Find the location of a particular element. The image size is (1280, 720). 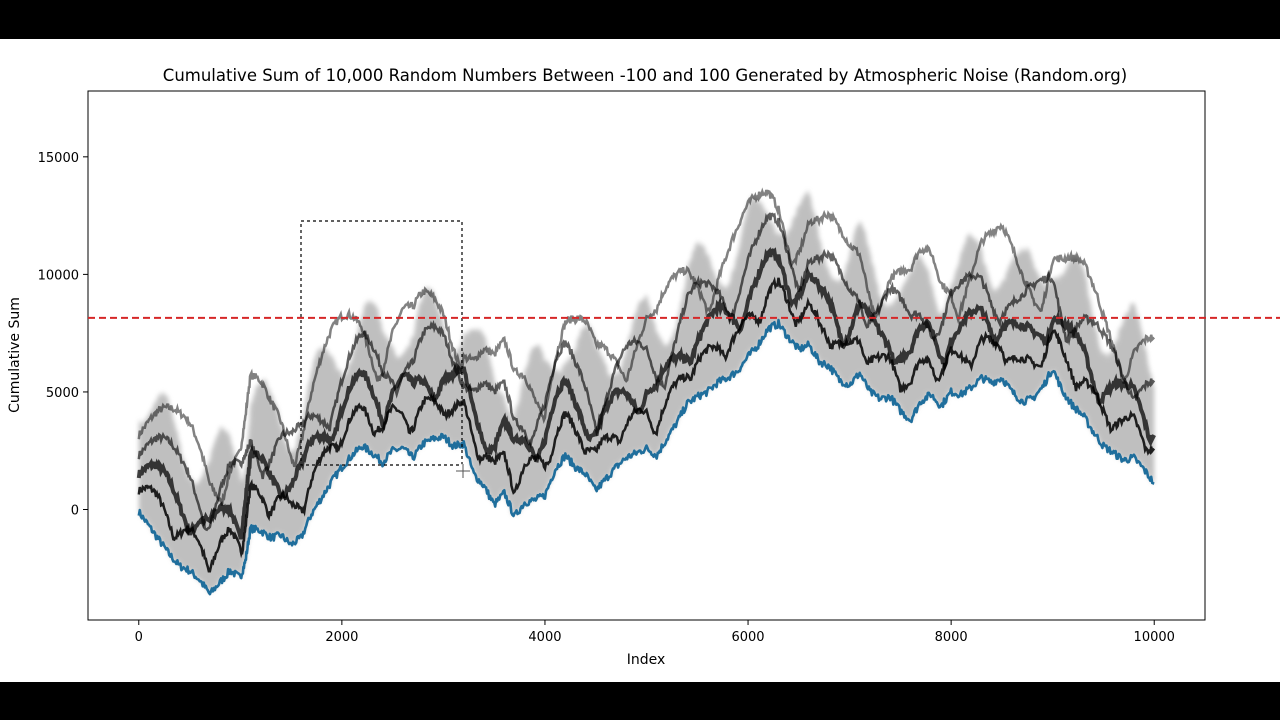

letterbox-bottom is located at coordinates (640, 701).